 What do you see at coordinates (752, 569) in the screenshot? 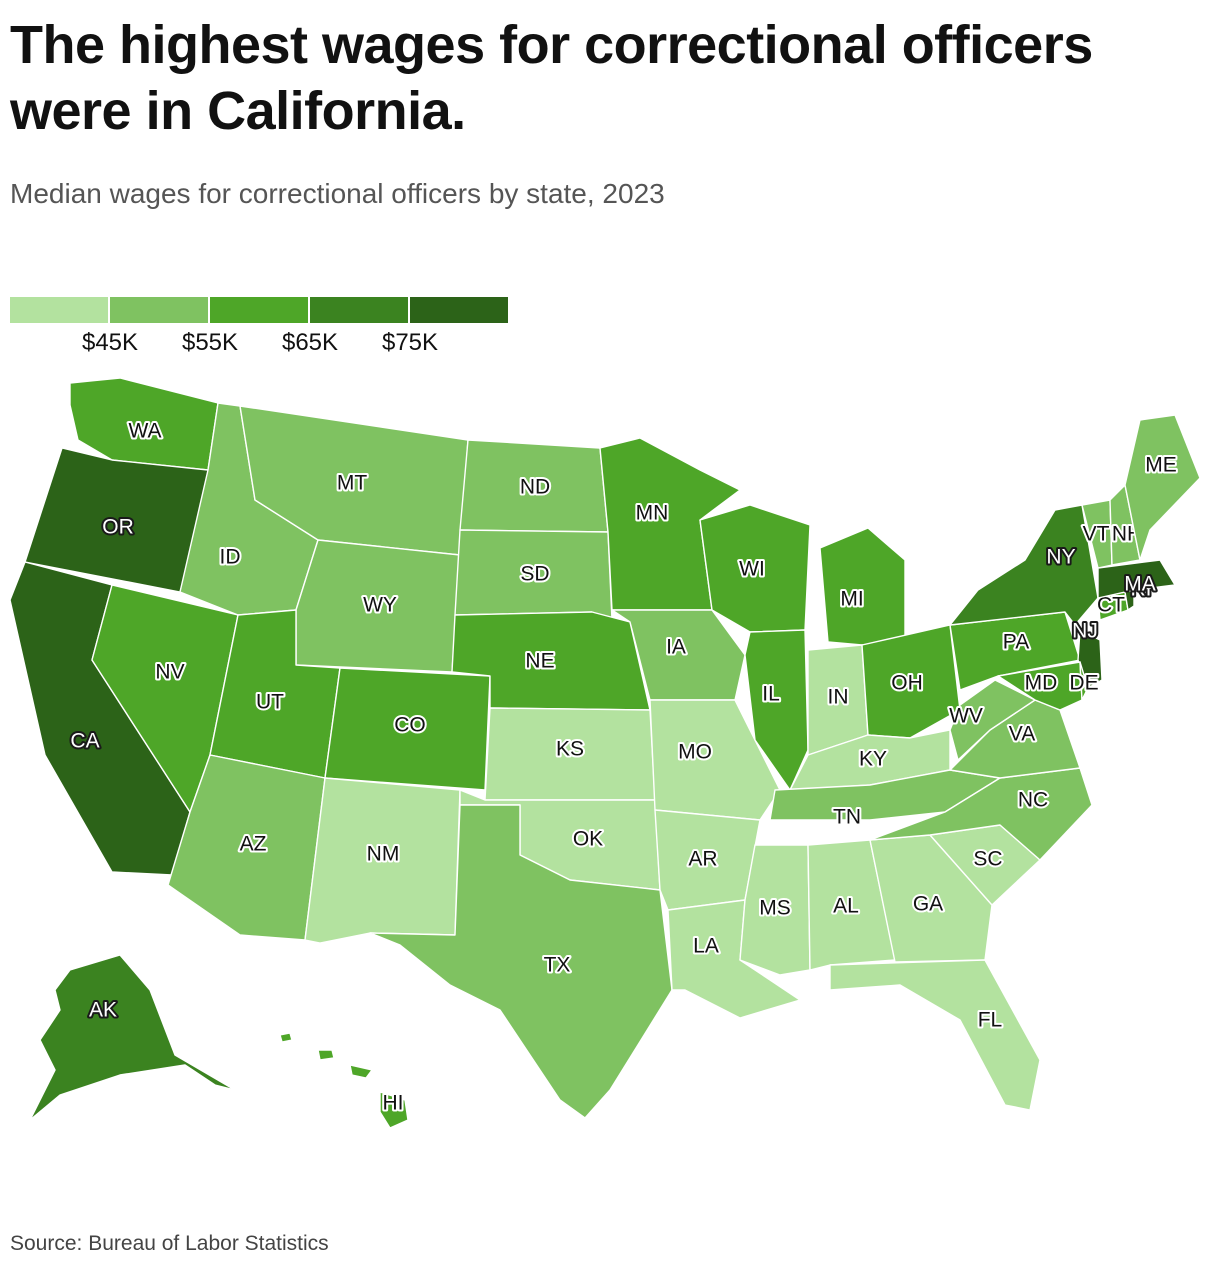
I see `state-label-wi: WI` at bounding box center [752, 569].